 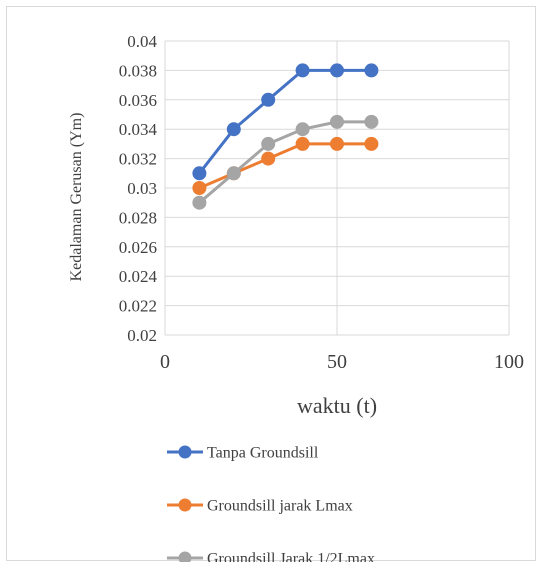 What do you see at coordinates (263, 453) in the screenshot?
I see `legend-label: Tanpa Groundsill` at bounding box center [263, 453].